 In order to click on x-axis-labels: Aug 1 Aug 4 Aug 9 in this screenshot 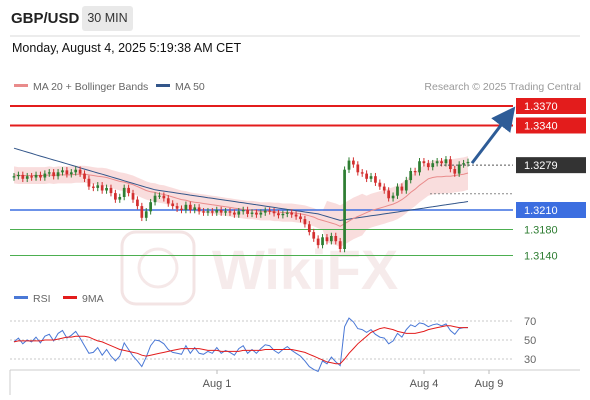, I will do `click(353, 380)`.